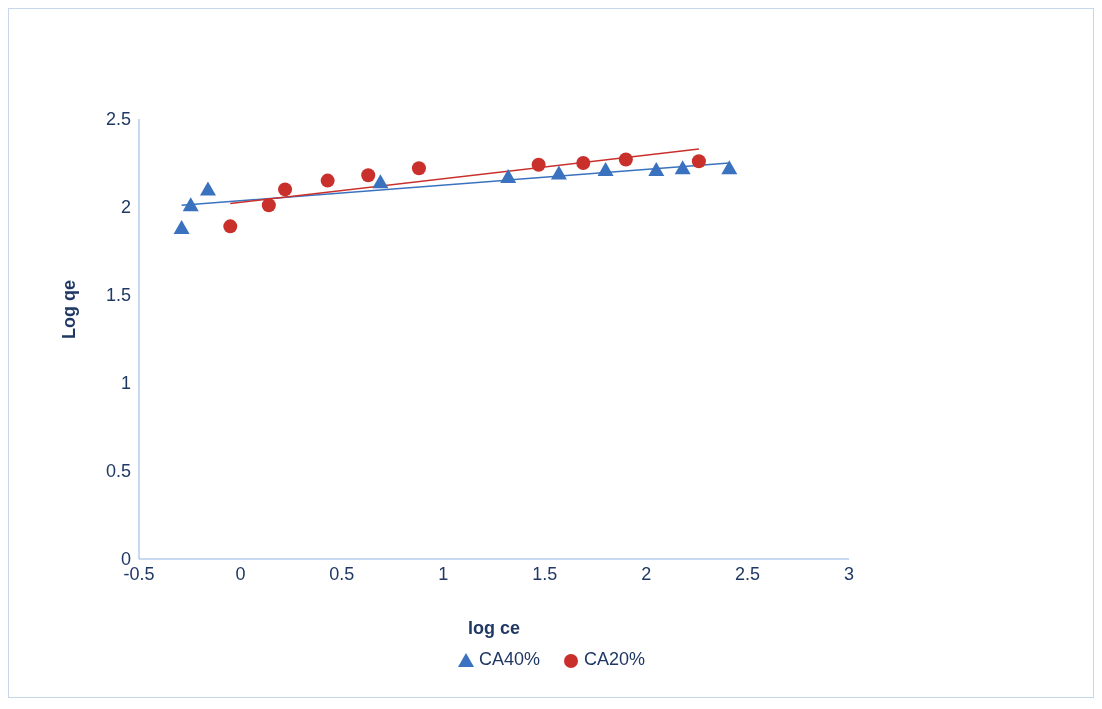 Image resolution: width=1102 pixels, height=709 pixels. I want to click on x-tick-label: 0, so click(240, 573).